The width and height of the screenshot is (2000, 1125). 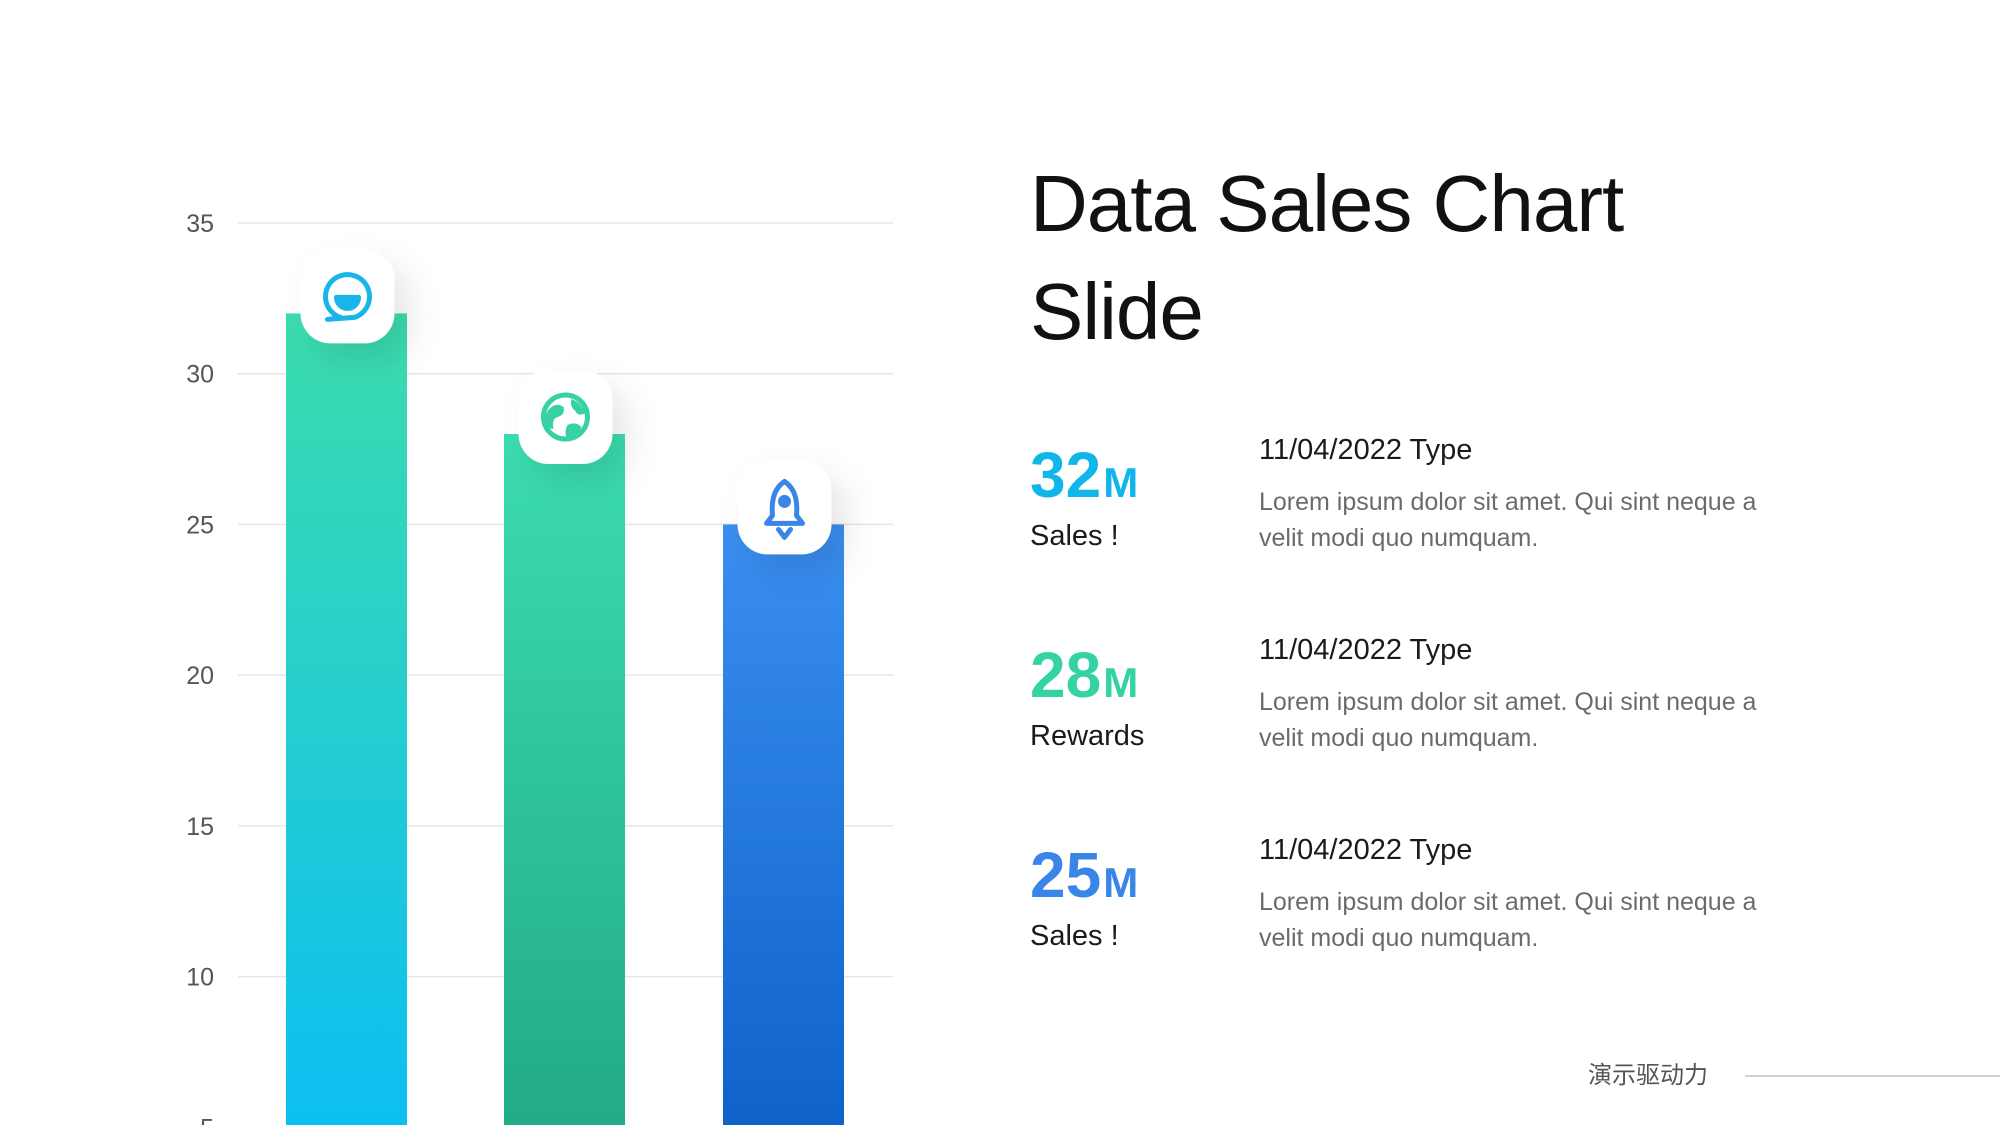 I want to click on globe-icon, so click(x=565, y=417).